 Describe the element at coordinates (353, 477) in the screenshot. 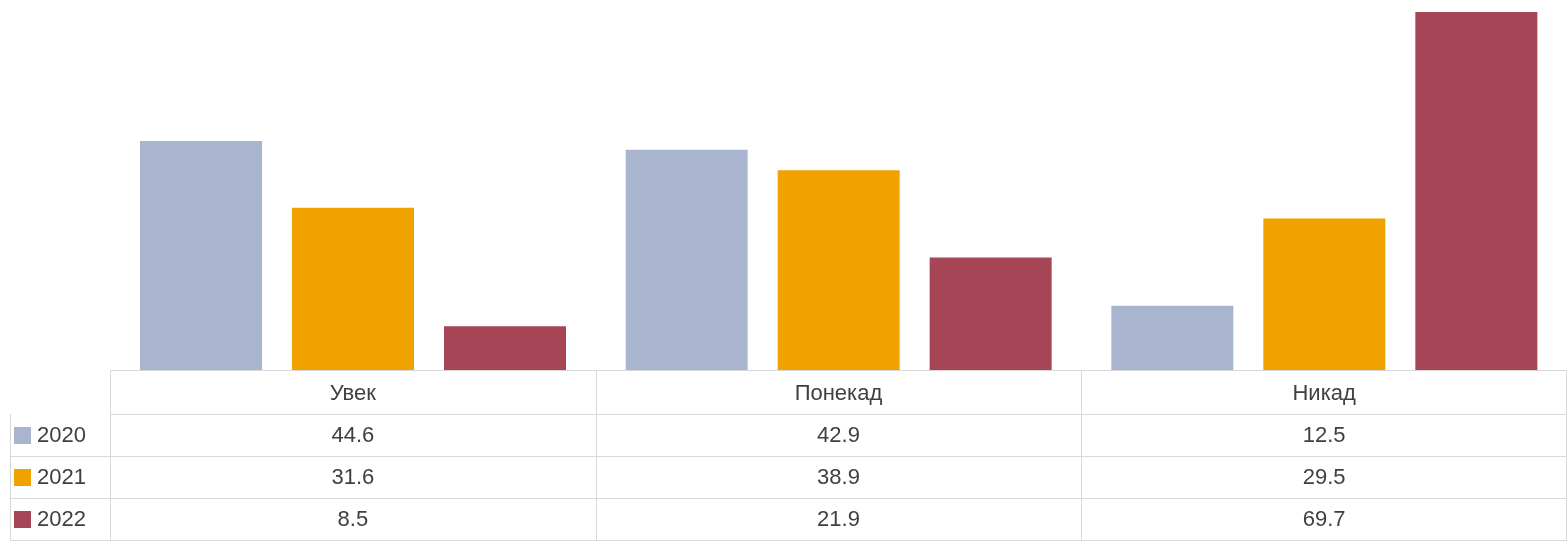

I see `data-label: 31.6` at that location.